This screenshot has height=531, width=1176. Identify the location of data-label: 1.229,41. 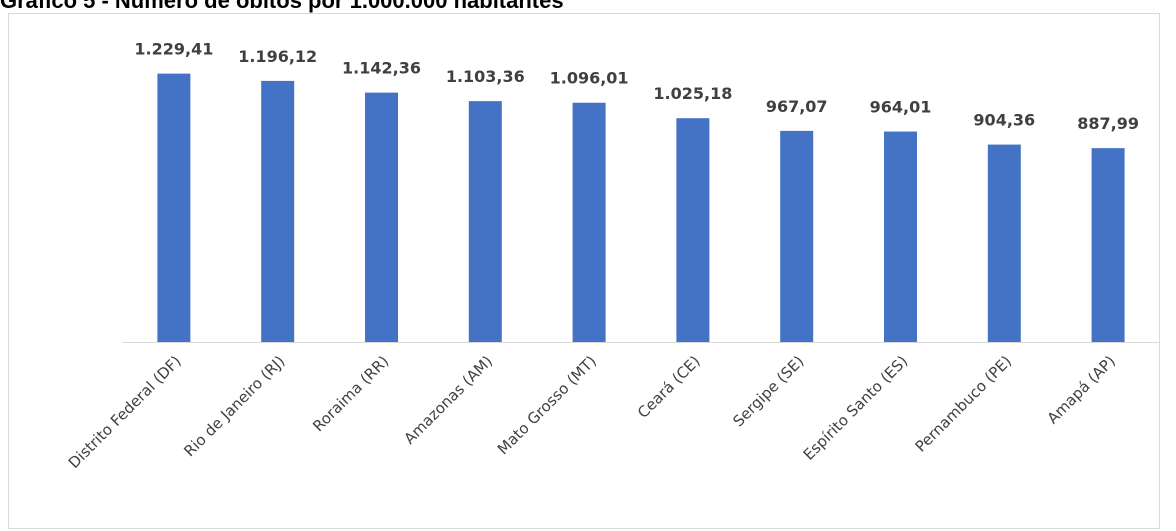
(173, 49).